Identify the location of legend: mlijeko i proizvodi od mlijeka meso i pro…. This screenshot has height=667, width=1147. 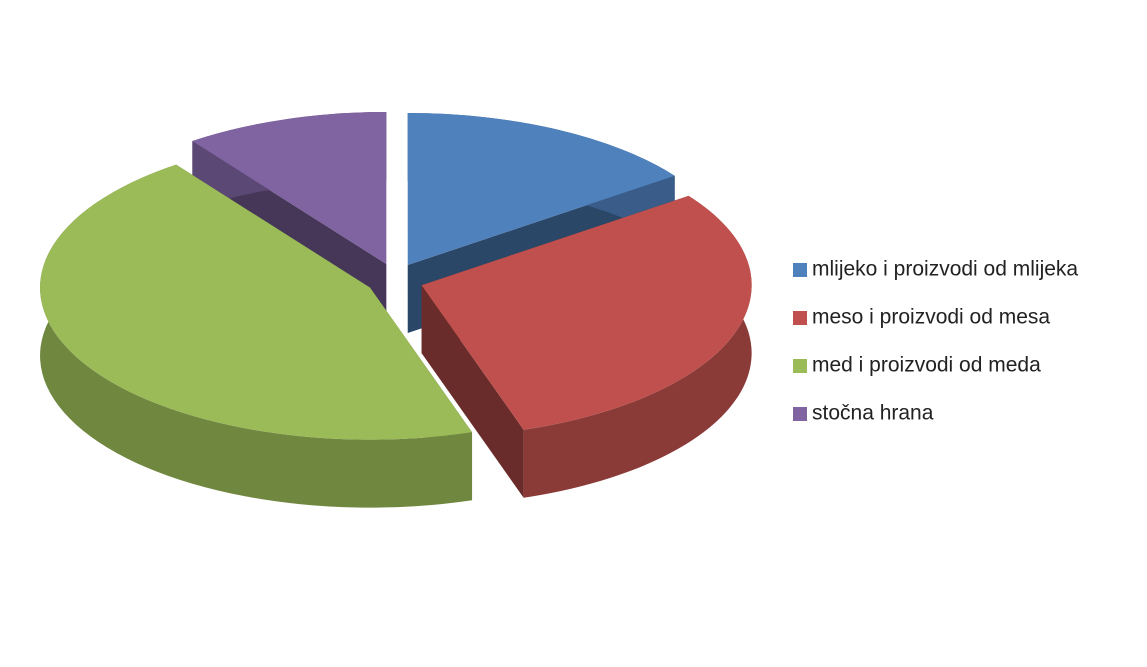
(935, 341).